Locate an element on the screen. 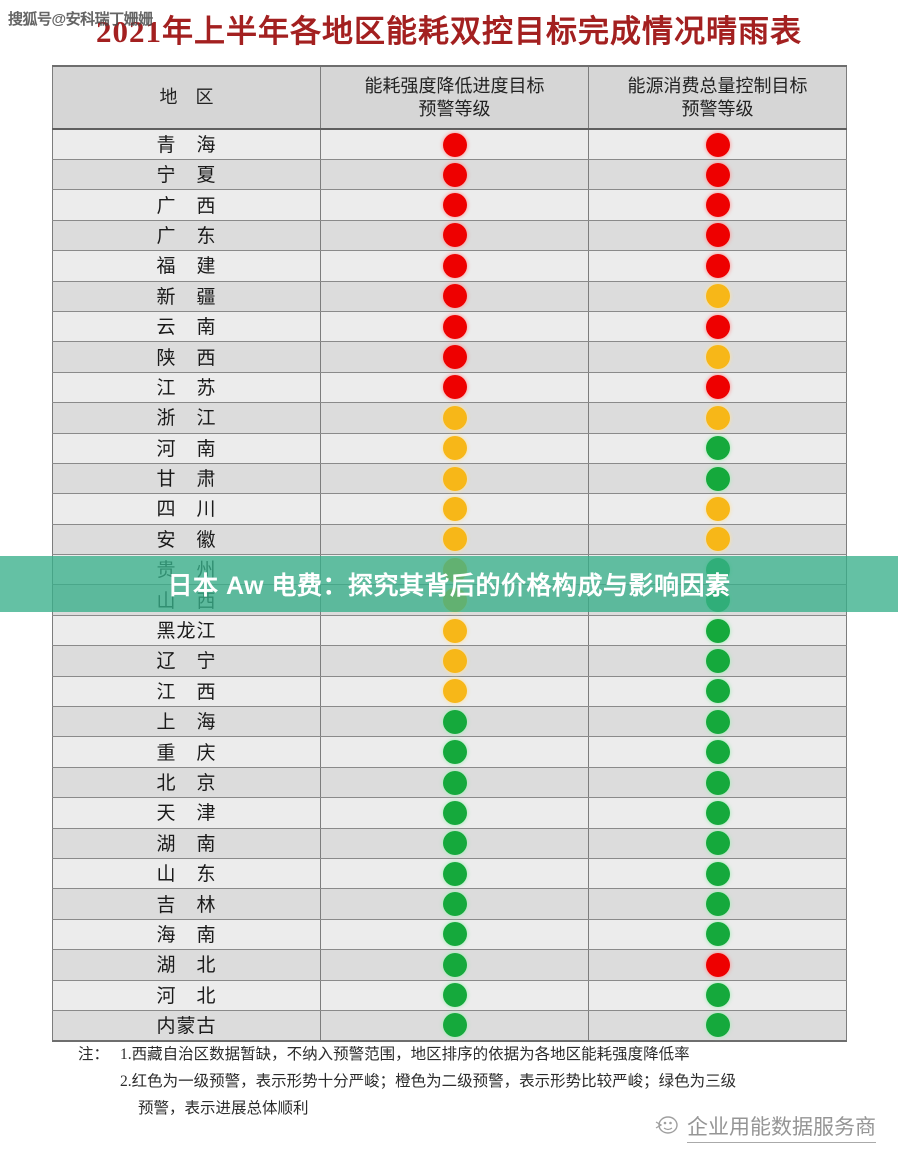 The width and height of the screenshot is (898, 1161). region-name-cell: 宁 夏 is located at coordinates (186, 174).